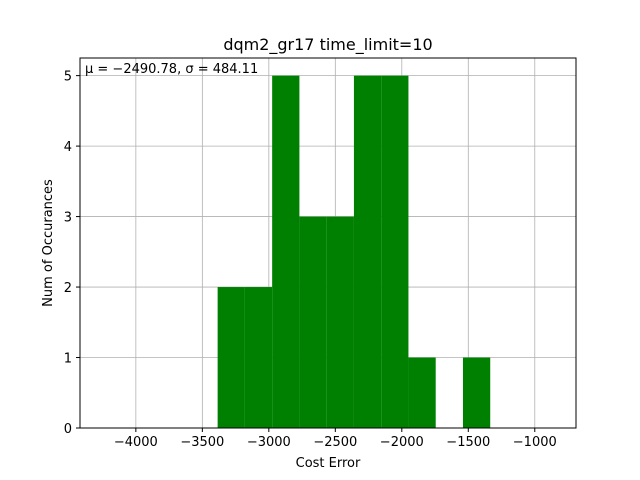 The image size is (640, 480). What do you see at coordinates (402, 442) in the screenshot?
I see `x-tick-label: −2000` at bounding box center [402, 442].